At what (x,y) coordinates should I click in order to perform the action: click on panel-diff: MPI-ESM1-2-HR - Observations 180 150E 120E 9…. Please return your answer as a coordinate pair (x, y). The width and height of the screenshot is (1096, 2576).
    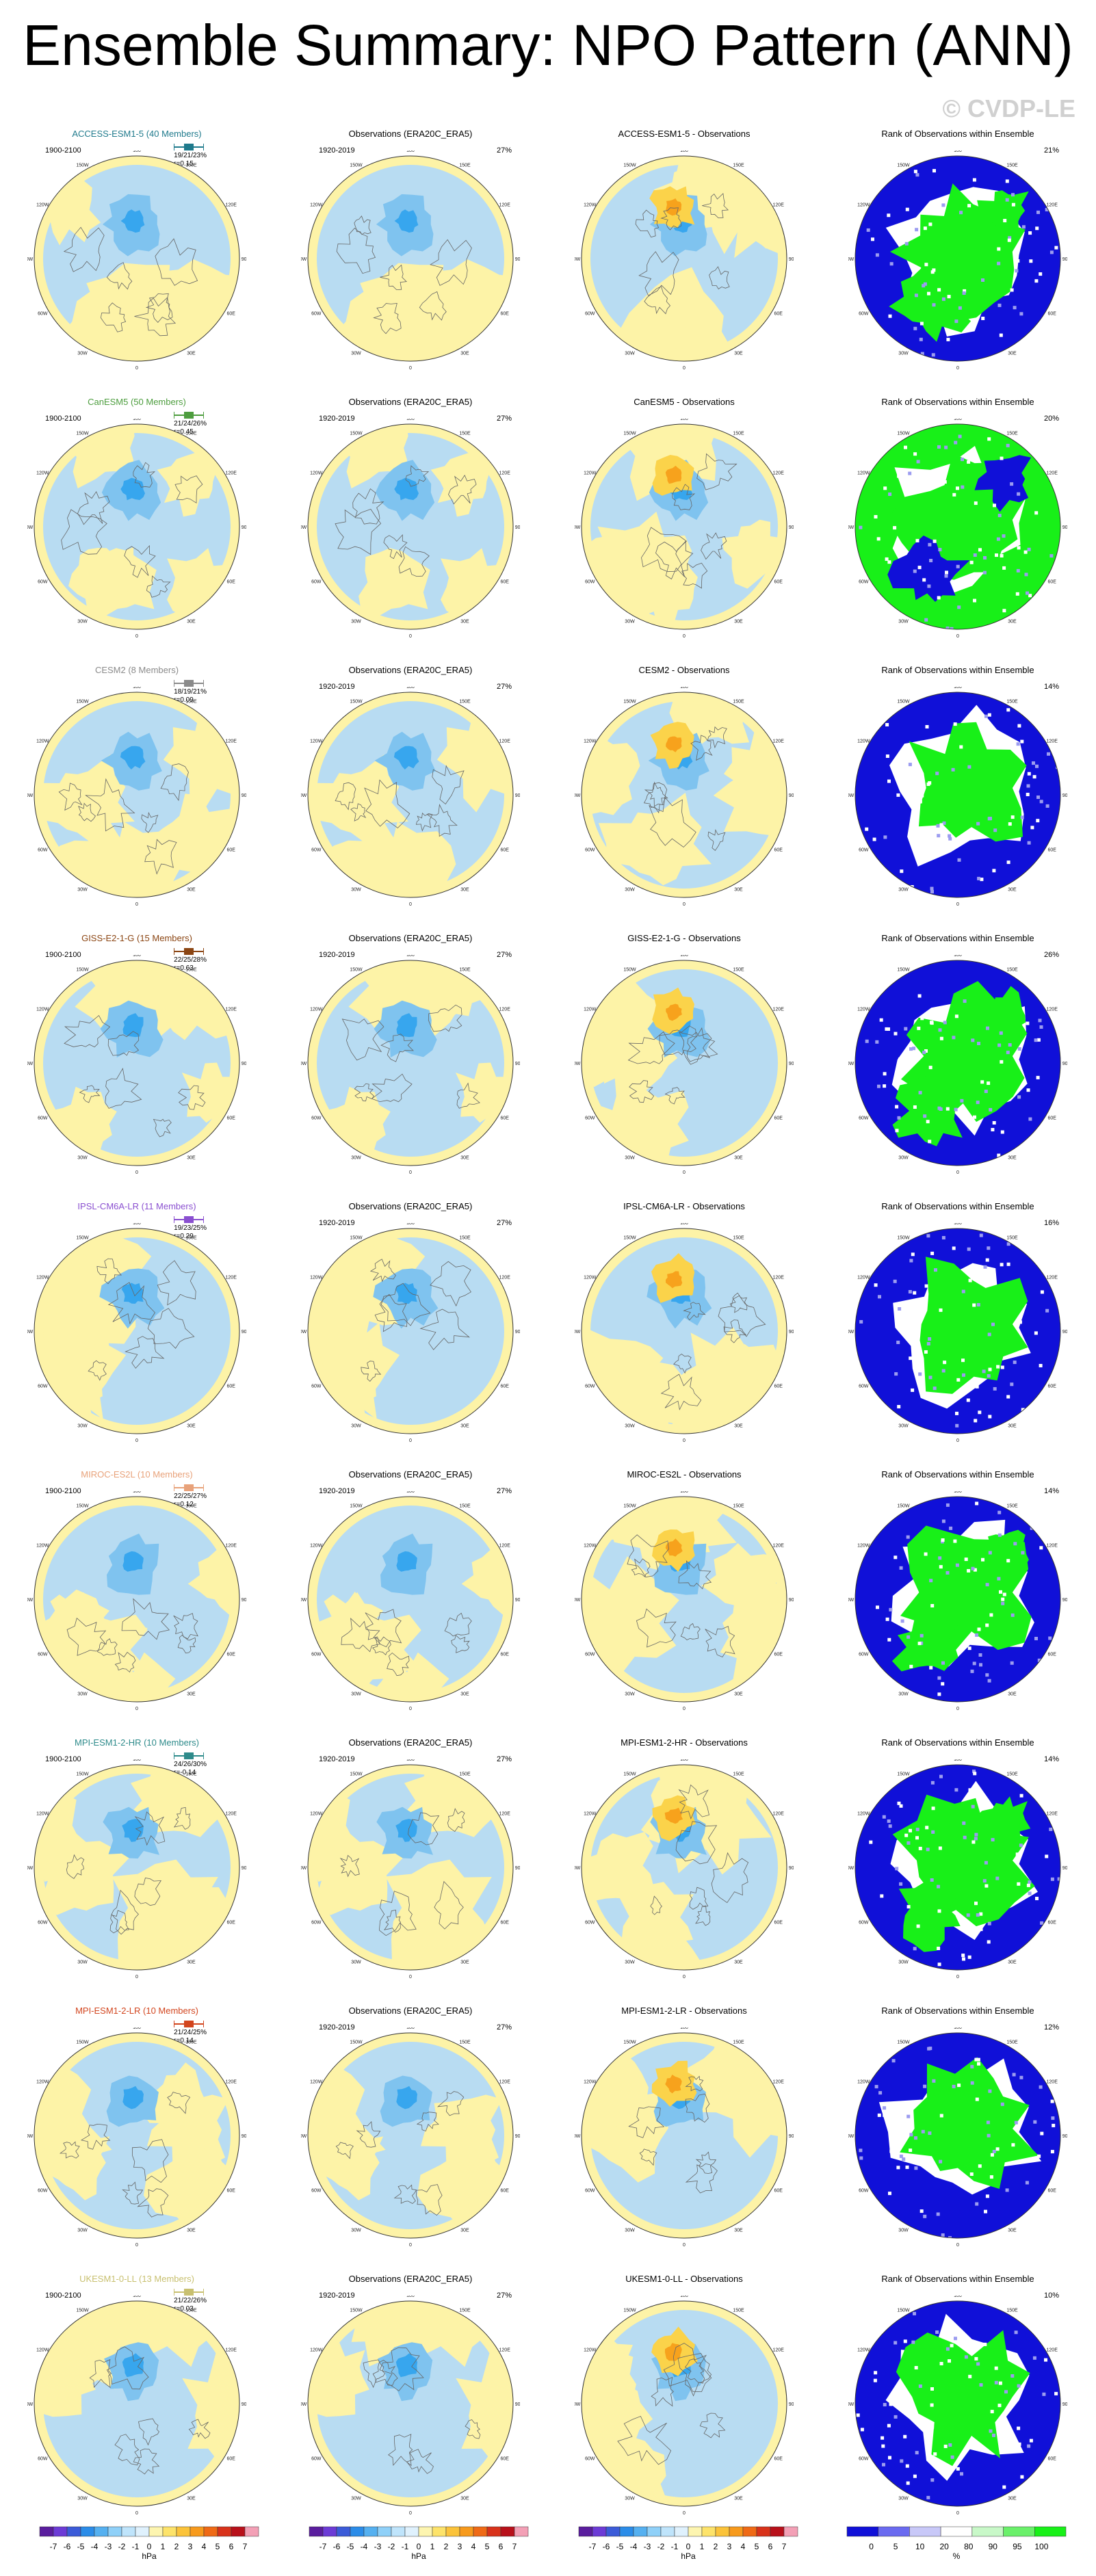
    Looking at the image, I should click on (684, 1866).